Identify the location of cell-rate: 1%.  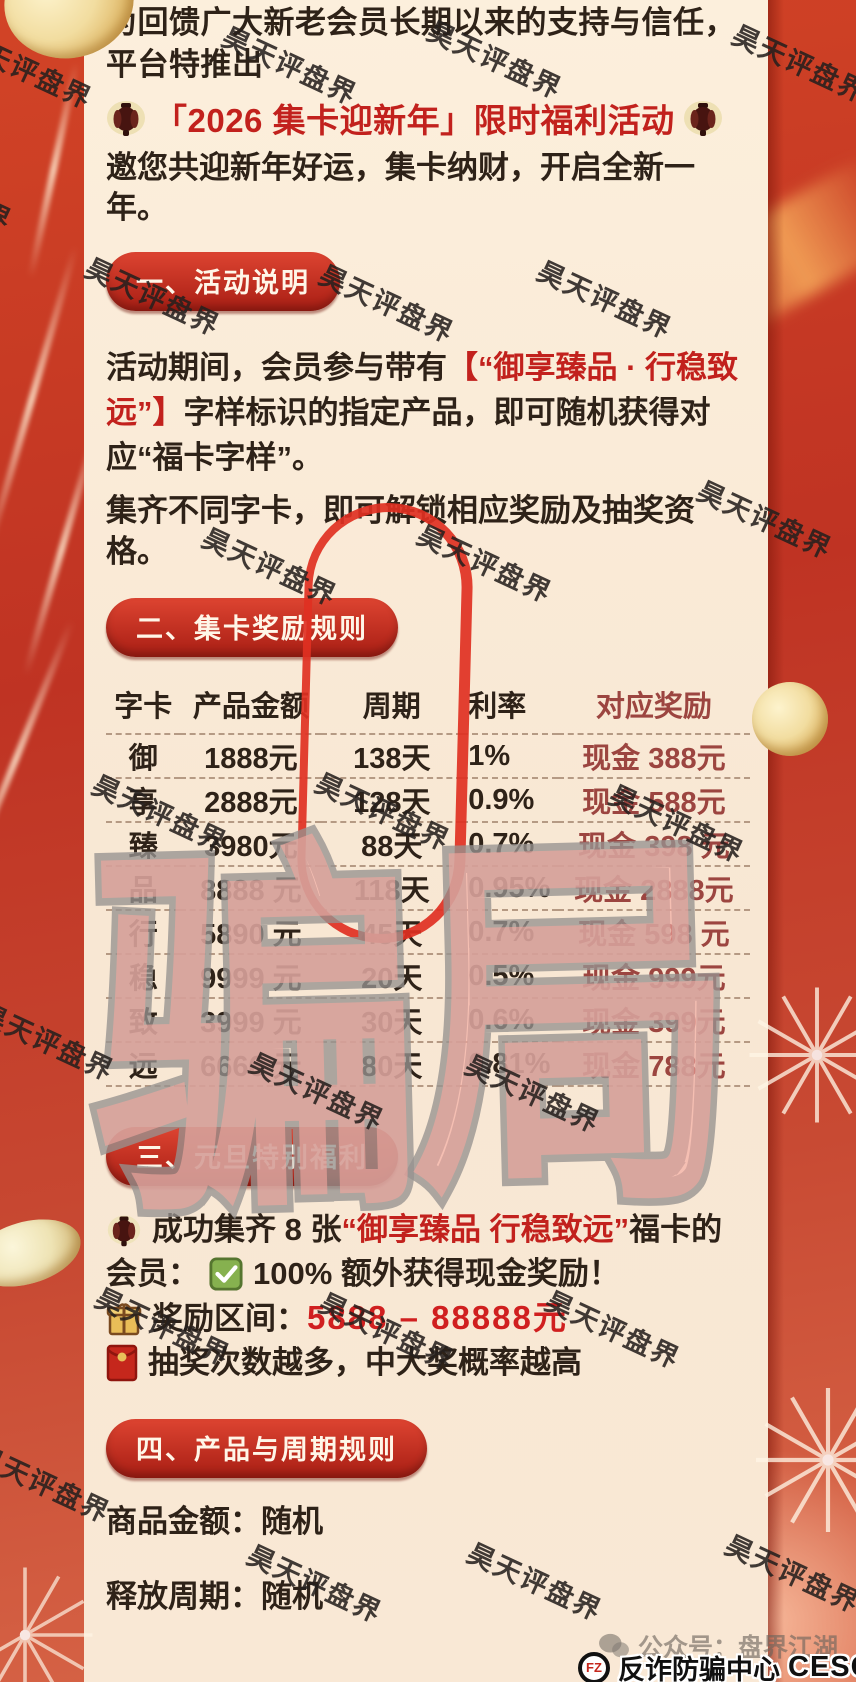
(510, 756).